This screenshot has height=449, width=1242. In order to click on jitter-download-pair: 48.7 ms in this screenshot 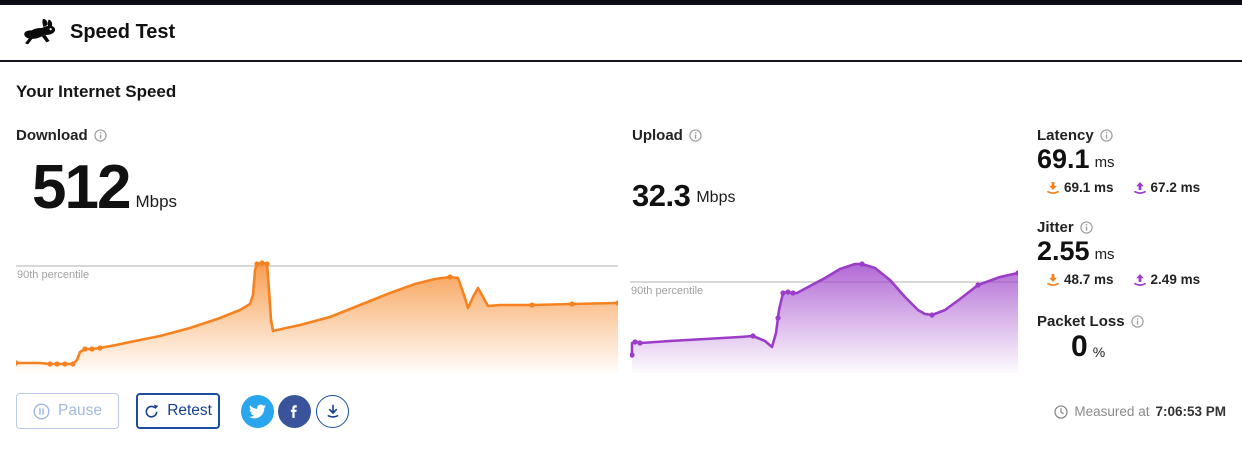, I will do `click(1080, 279)`.